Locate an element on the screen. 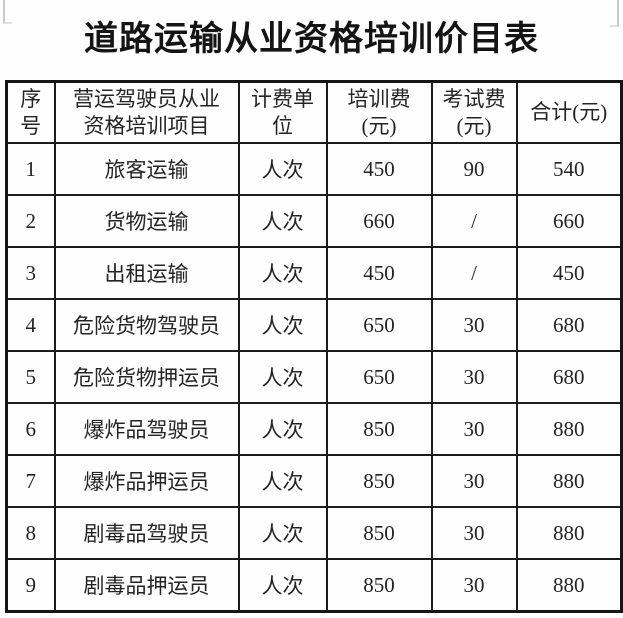 This screenshot has width=623, height=618. cell-seq: 6 is located at coordinates (30, 429).